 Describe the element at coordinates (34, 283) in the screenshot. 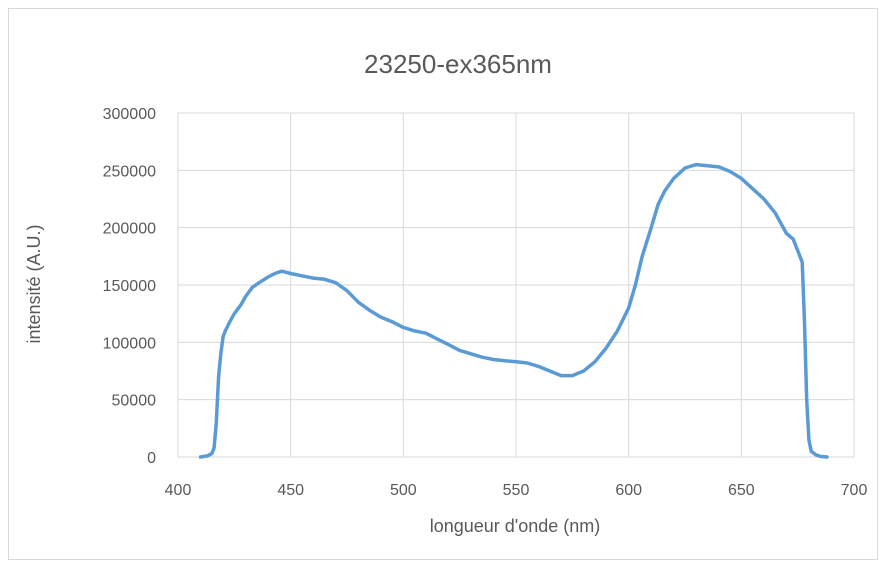

I see `y-axis-title: intensité (A.U.)` at that location.